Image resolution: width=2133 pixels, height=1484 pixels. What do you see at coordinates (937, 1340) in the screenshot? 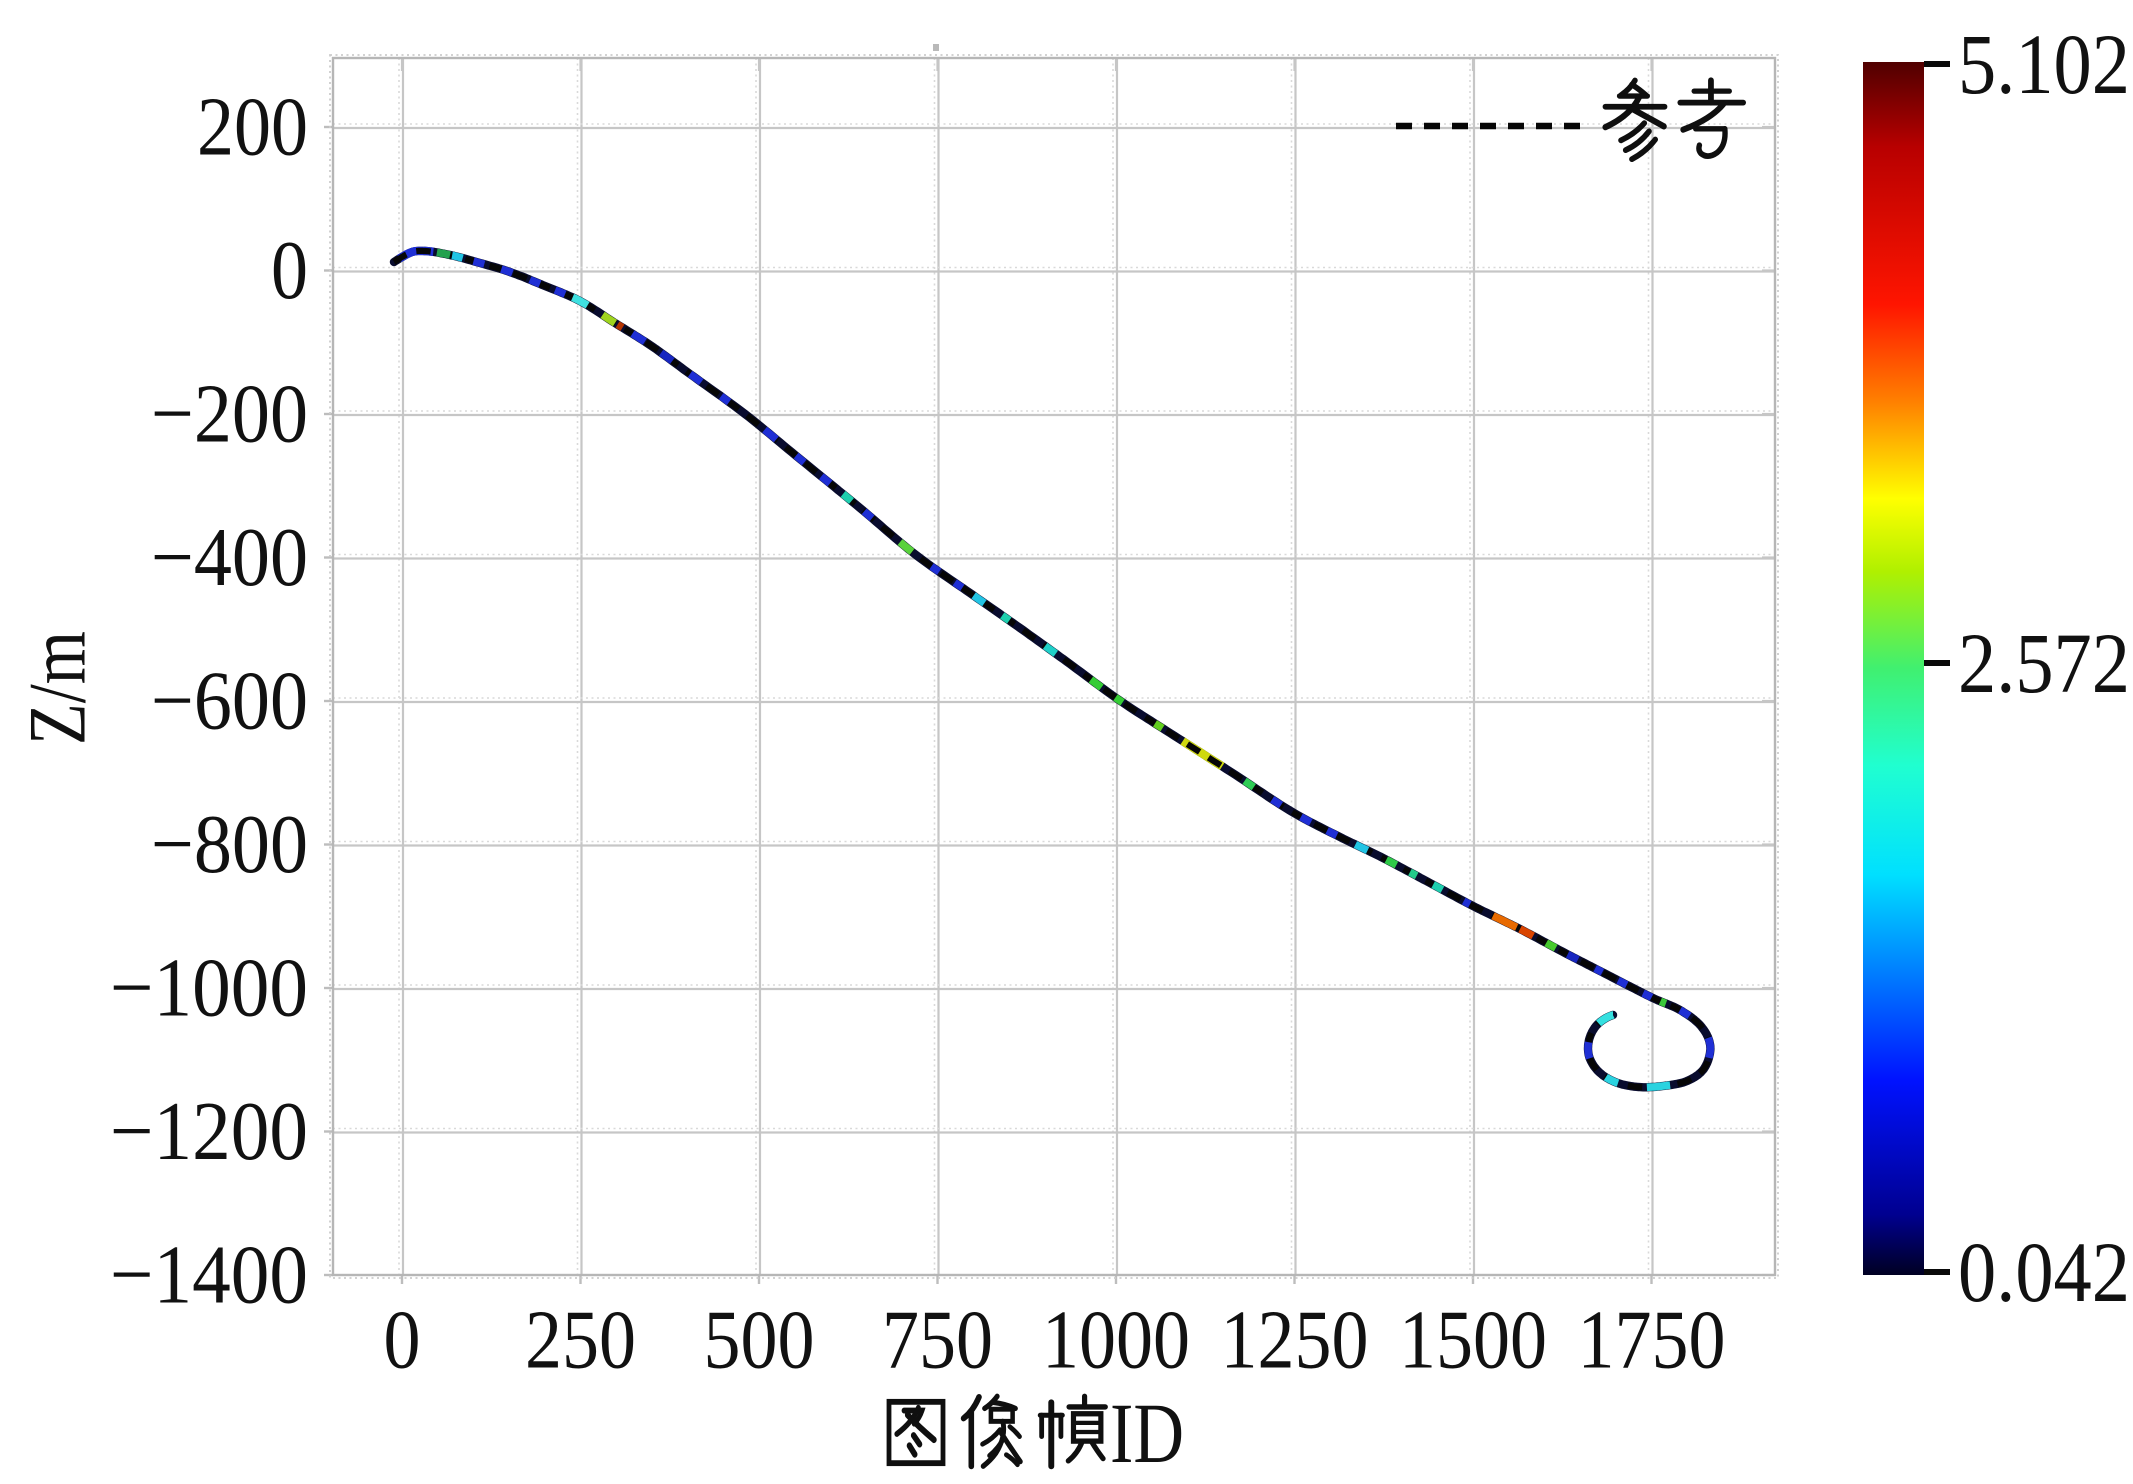
I see `svg-text: 750` at bounding box center [937, 1340].